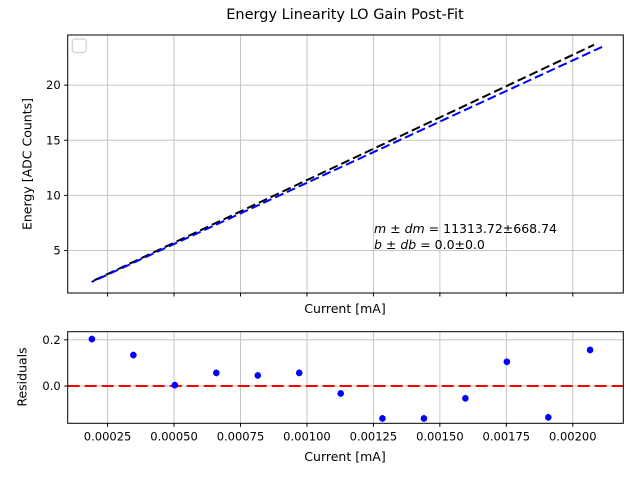 Image resolution: width=640 pixels, height=480 pixels. I want to click on annotation-line2-lhs: b ± db =, so click(404, 244).